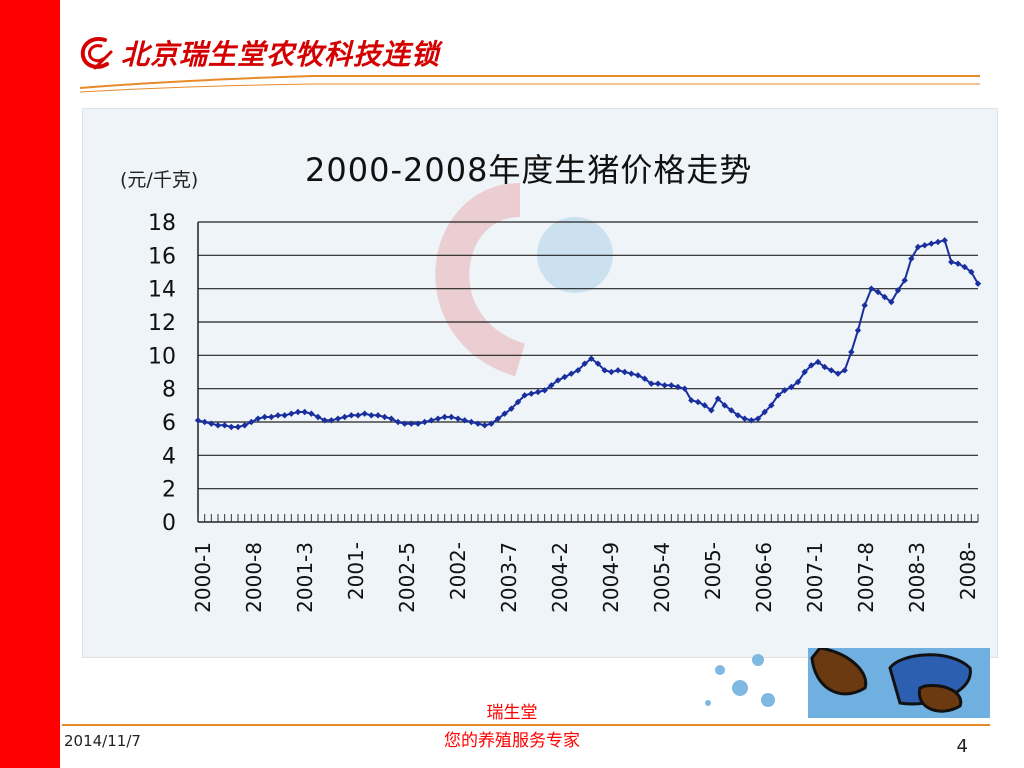  Describe the element at coordinates (968, 571) in the screenshot. I see `x-tick-label: 2008-` at that location.